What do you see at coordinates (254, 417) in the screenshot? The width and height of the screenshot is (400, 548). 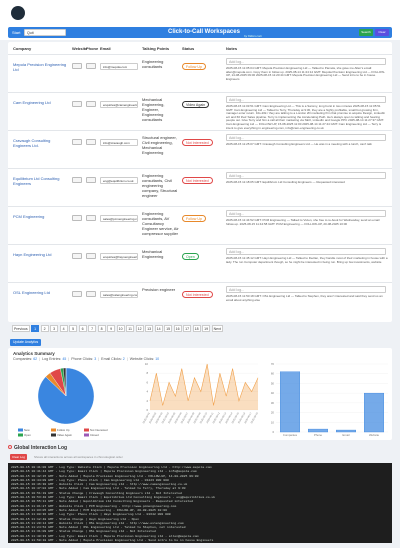 I see `x-tick-label: 2025-08-18` at bounding box center [254, 417].